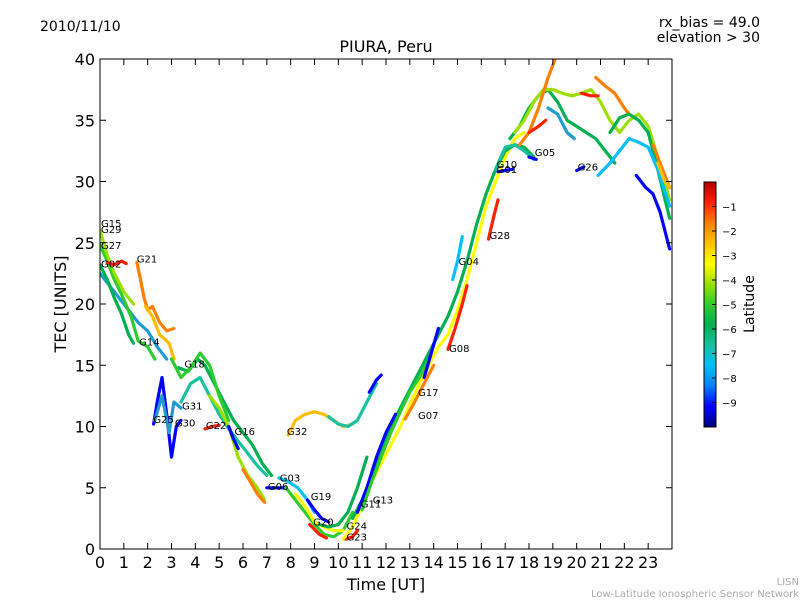 The image size is (800, 600). Describe the element at coordinates (149, 343) in the screenshot. I see `satellite-label: G14` at that location.